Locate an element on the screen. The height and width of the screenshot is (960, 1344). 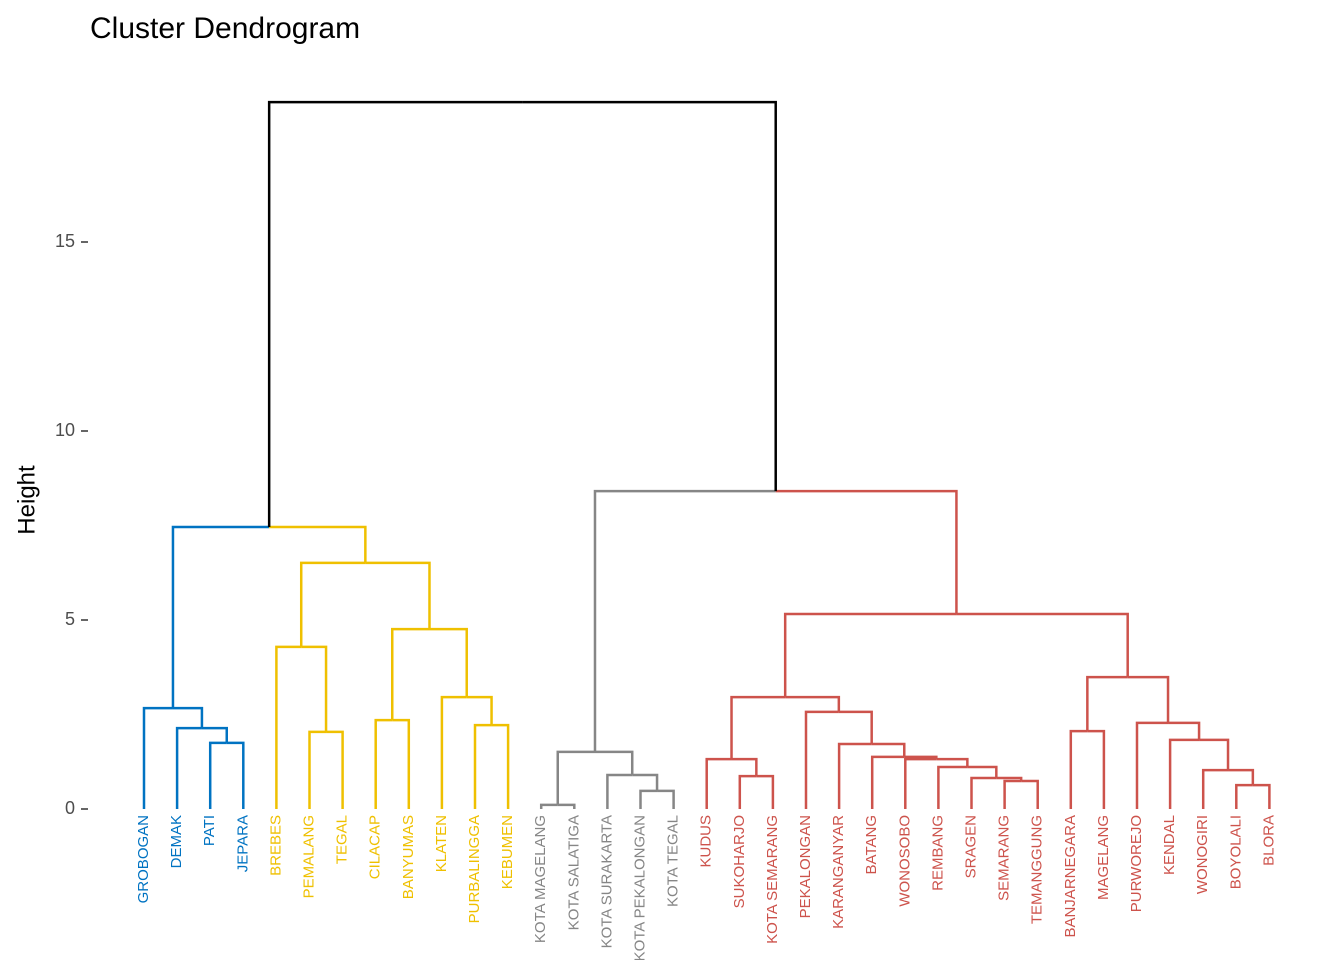
leaf-label: PEKALONGAN is located at coordinates (805, 866).